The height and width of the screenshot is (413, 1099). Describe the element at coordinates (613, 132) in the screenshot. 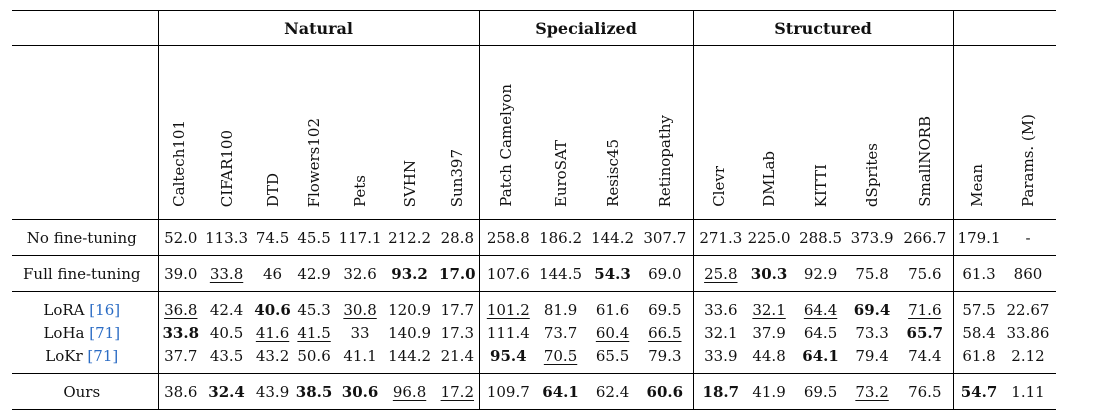

I see `column-header: Resisc45` at that location.